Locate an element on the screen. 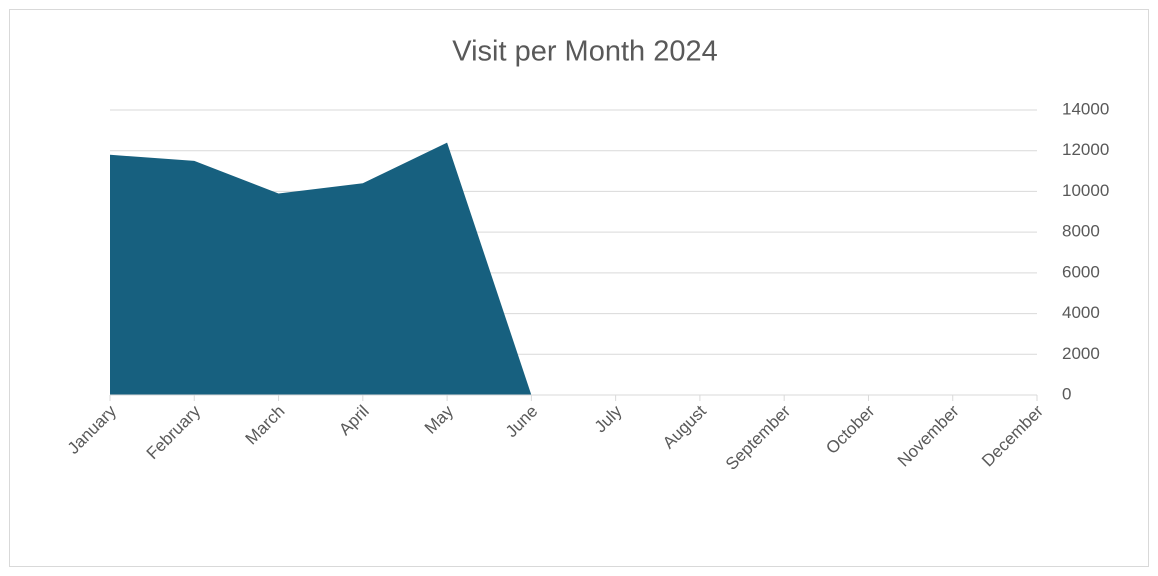 This screenshot has height=576, width=1158. y-tick-label: 0 is located at coordinates (1066, 393).